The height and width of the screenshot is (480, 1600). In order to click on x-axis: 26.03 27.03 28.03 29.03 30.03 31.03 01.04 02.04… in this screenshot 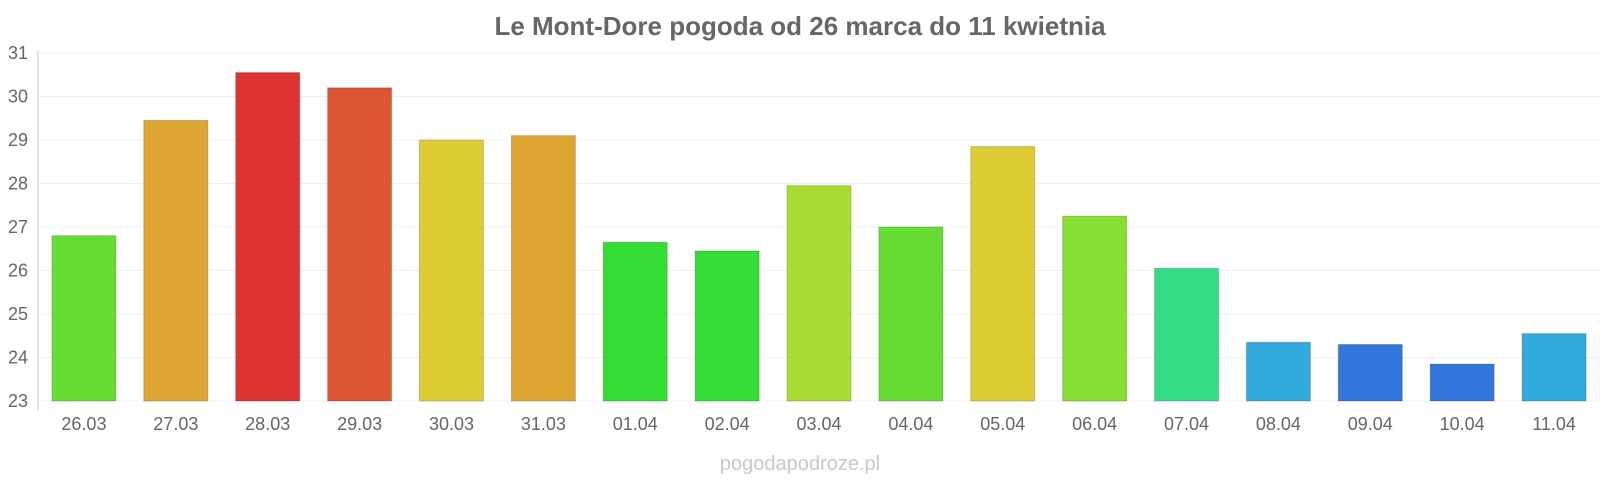, I will do `click(818, 424)`.